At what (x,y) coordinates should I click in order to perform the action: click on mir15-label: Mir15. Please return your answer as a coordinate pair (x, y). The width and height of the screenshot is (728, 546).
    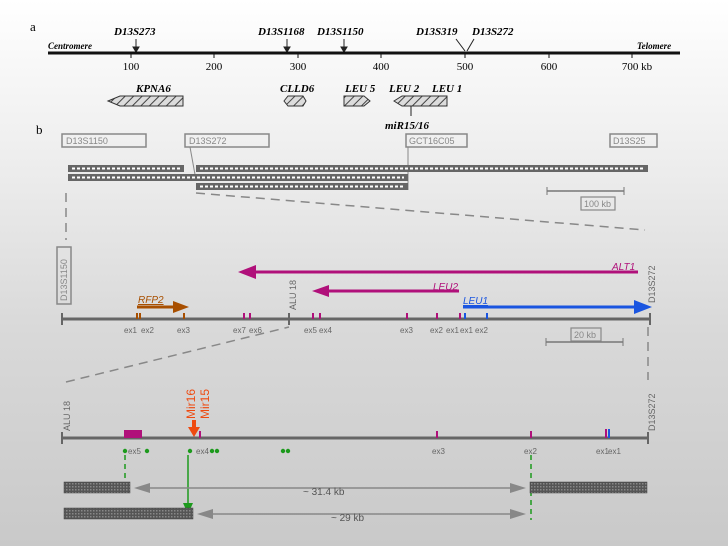
    Looking at the image, I should click on (205, 404).